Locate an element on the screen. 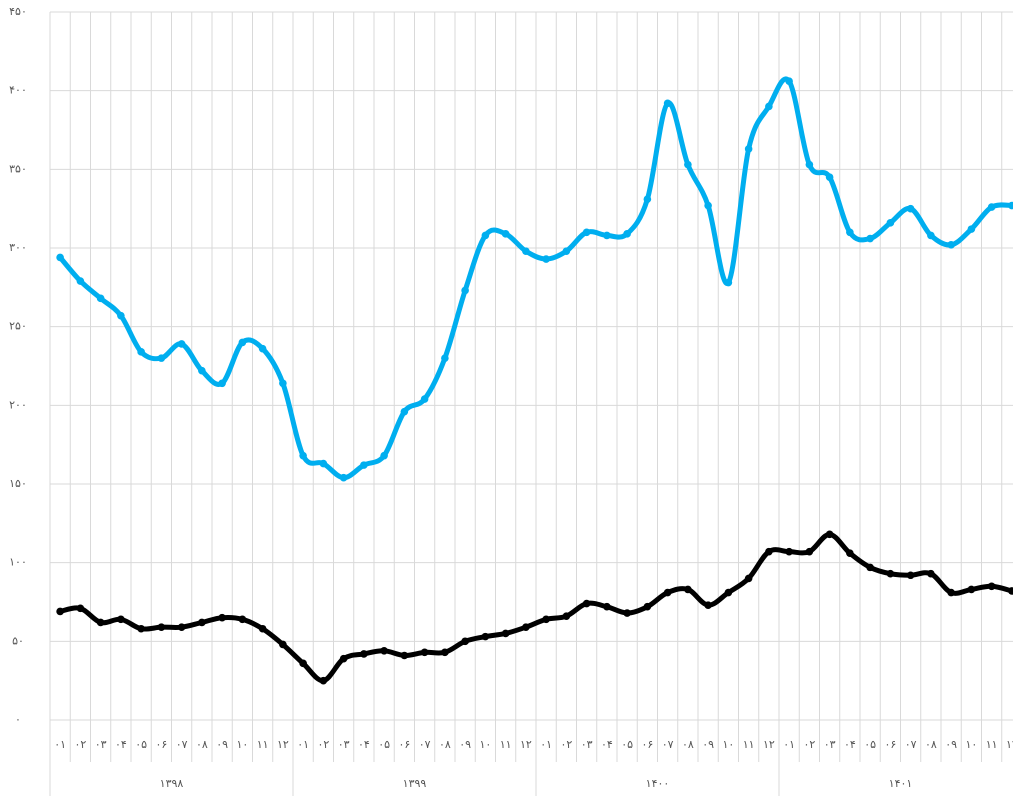 The height and width of the screenshot is (796, 1013). y-tick-label: ۴۵۰ is located at coordinates (18, 11).